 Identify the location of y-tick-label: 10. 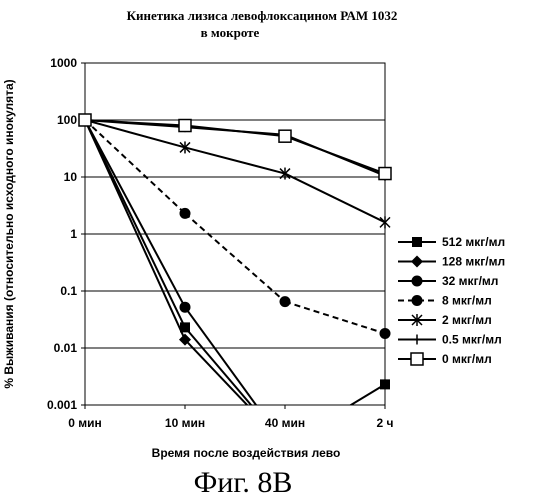
(71, 177).